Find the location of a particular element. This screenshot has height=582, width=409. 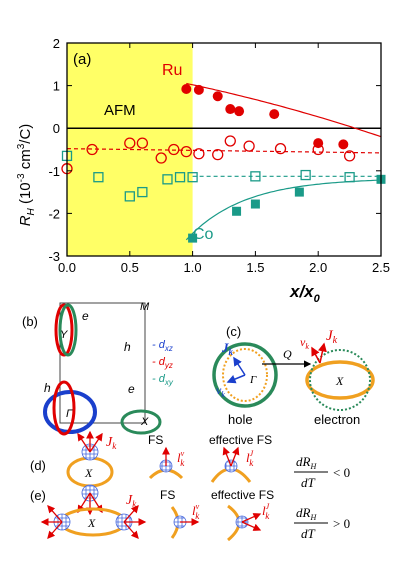

y-tick-label: 0 is located at coordinates (56, 128).